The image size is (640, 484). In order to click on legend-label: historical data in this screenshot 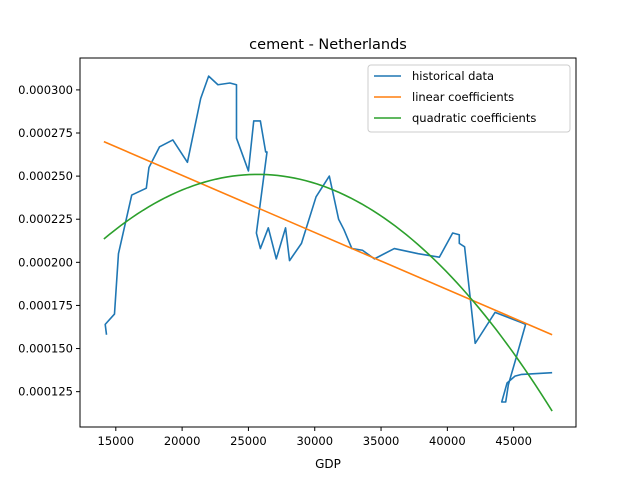, I will do `click(453, 76)`.